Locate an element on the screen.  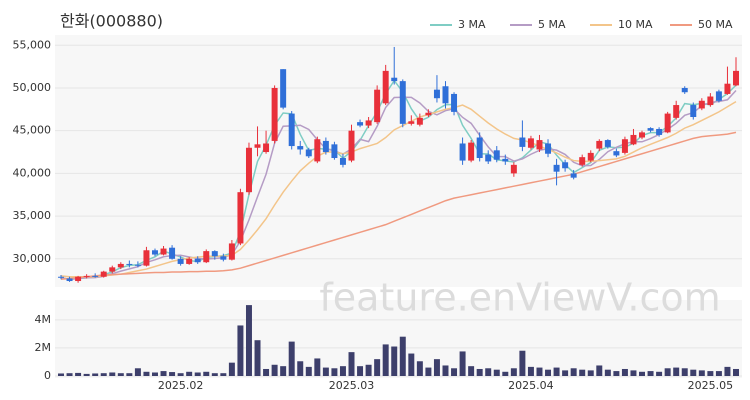
watermark: feature.enViewV.com is located at coordinates (519, 298).